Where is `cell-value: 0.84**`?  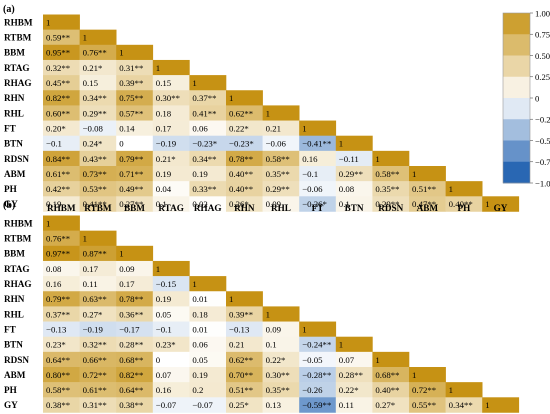
cell-value: 0.84** is located at coordinates (58, 159).